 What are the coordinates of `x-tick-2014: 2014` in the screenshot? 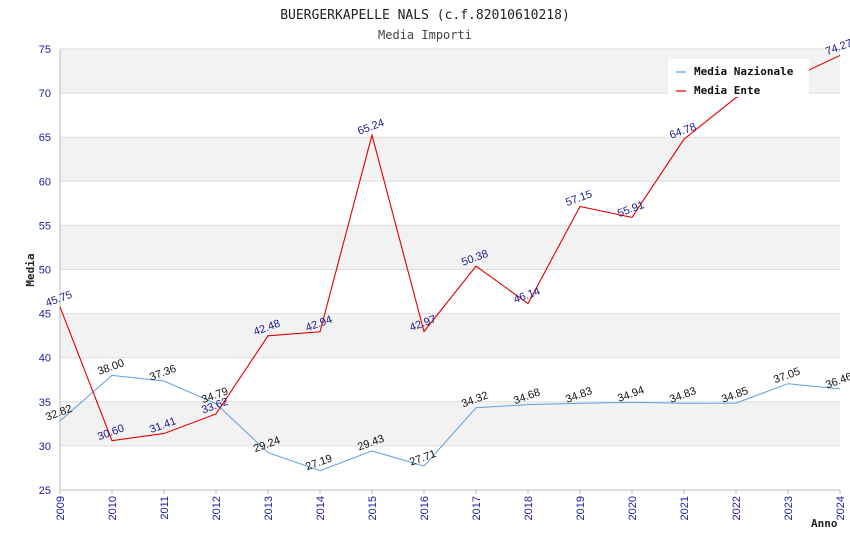 It's located at (321, 508).